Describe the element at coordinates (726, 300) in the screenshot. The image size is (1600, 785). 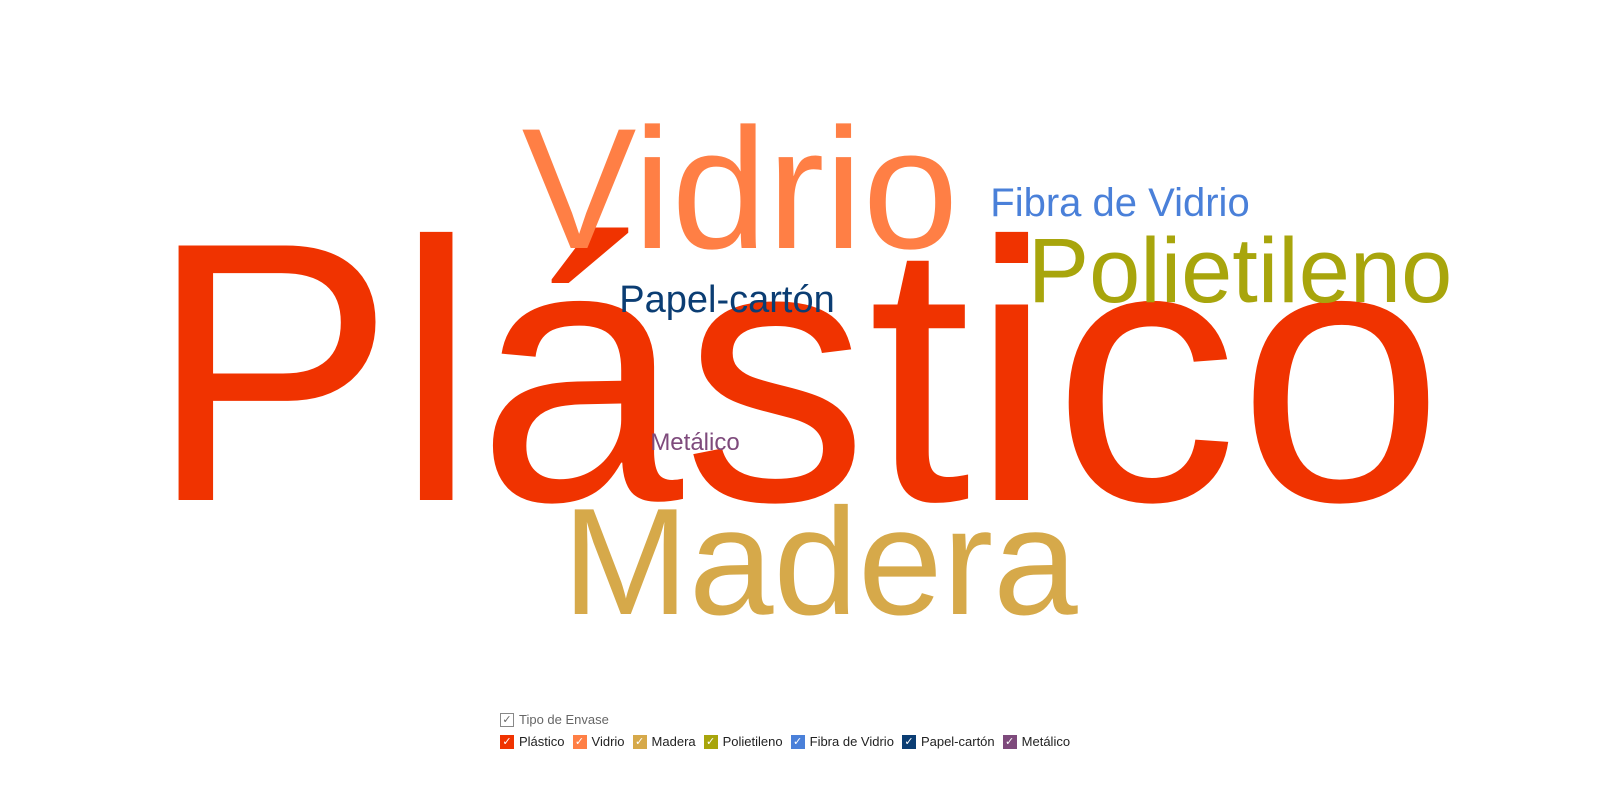
I see `cloud-word-6: Papel-cartón` at that location.